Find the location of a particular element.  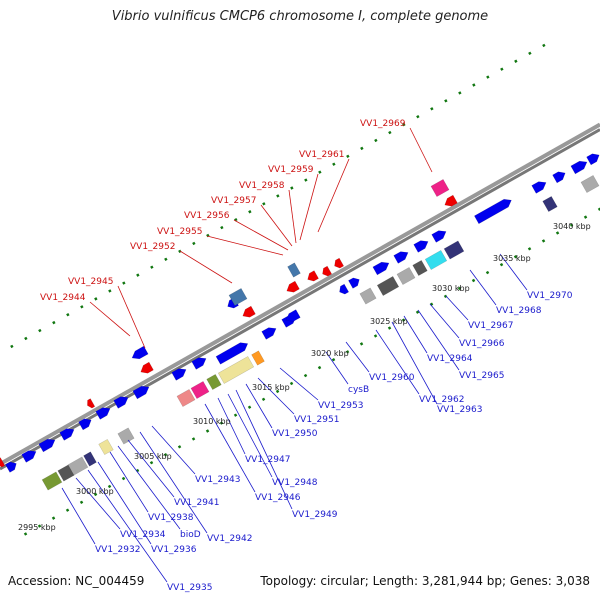

gene-label-bottom: VV1_2946 is located at coordinates (278, 498).